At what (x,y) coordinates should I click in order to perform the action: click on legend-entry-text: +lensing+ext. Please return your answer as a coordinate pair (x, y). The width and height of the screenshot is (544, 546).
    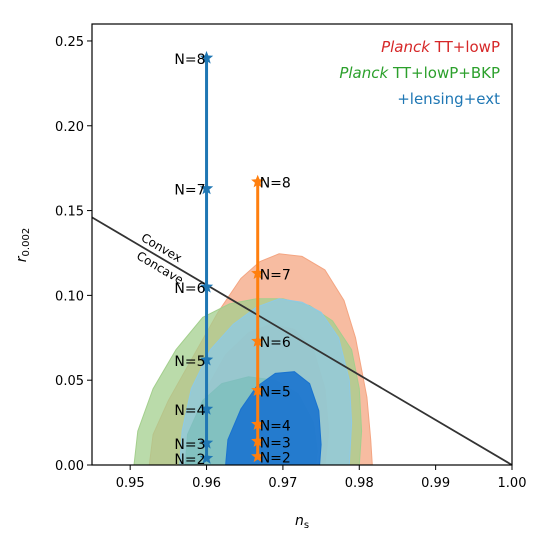
    Looking at the image, I should click on (448, 99).